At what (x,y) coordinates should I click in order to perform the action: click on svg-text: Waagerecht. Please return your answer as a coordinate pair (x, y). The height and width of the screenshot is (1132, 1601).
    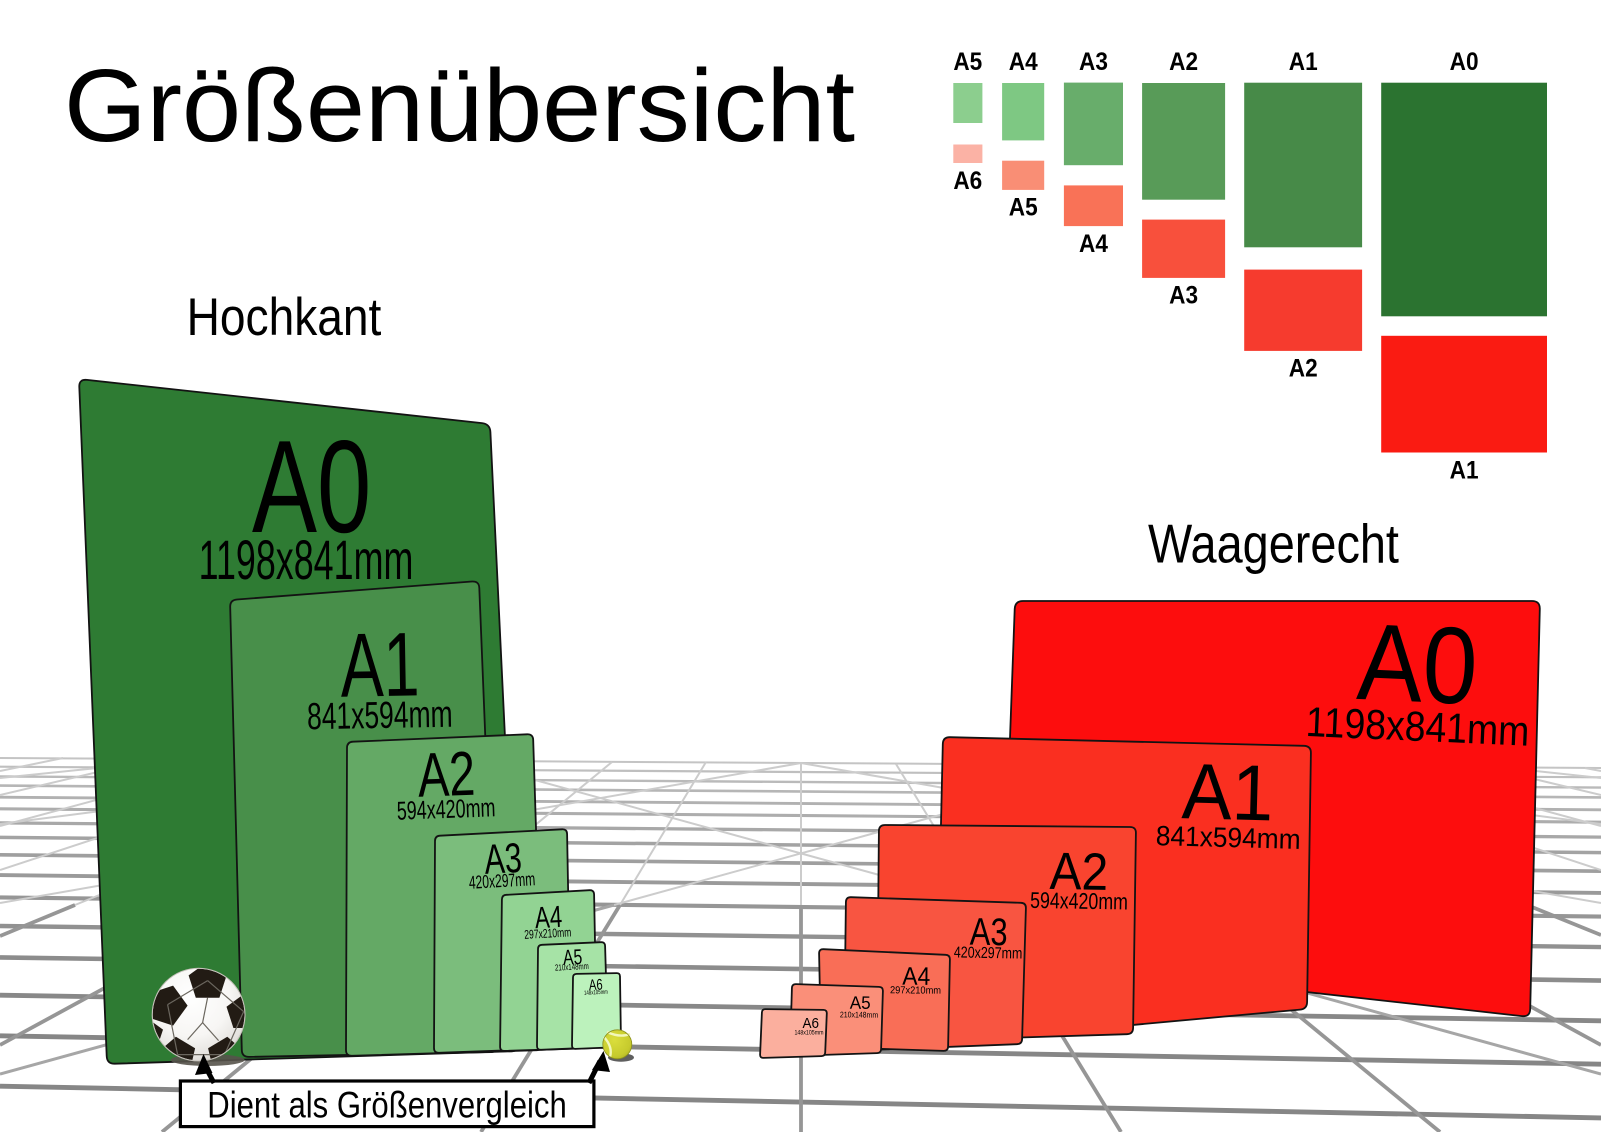
    Looking at the image, I should click on (1273, 543).